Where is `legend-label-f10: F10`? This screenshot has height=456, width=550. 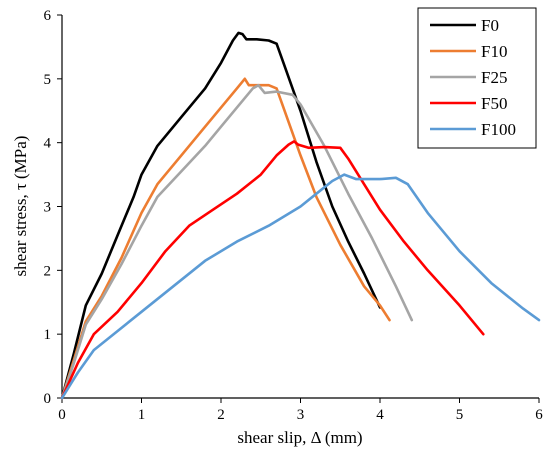 legend-label-f10: F10 is located at coordinates (494, 51).